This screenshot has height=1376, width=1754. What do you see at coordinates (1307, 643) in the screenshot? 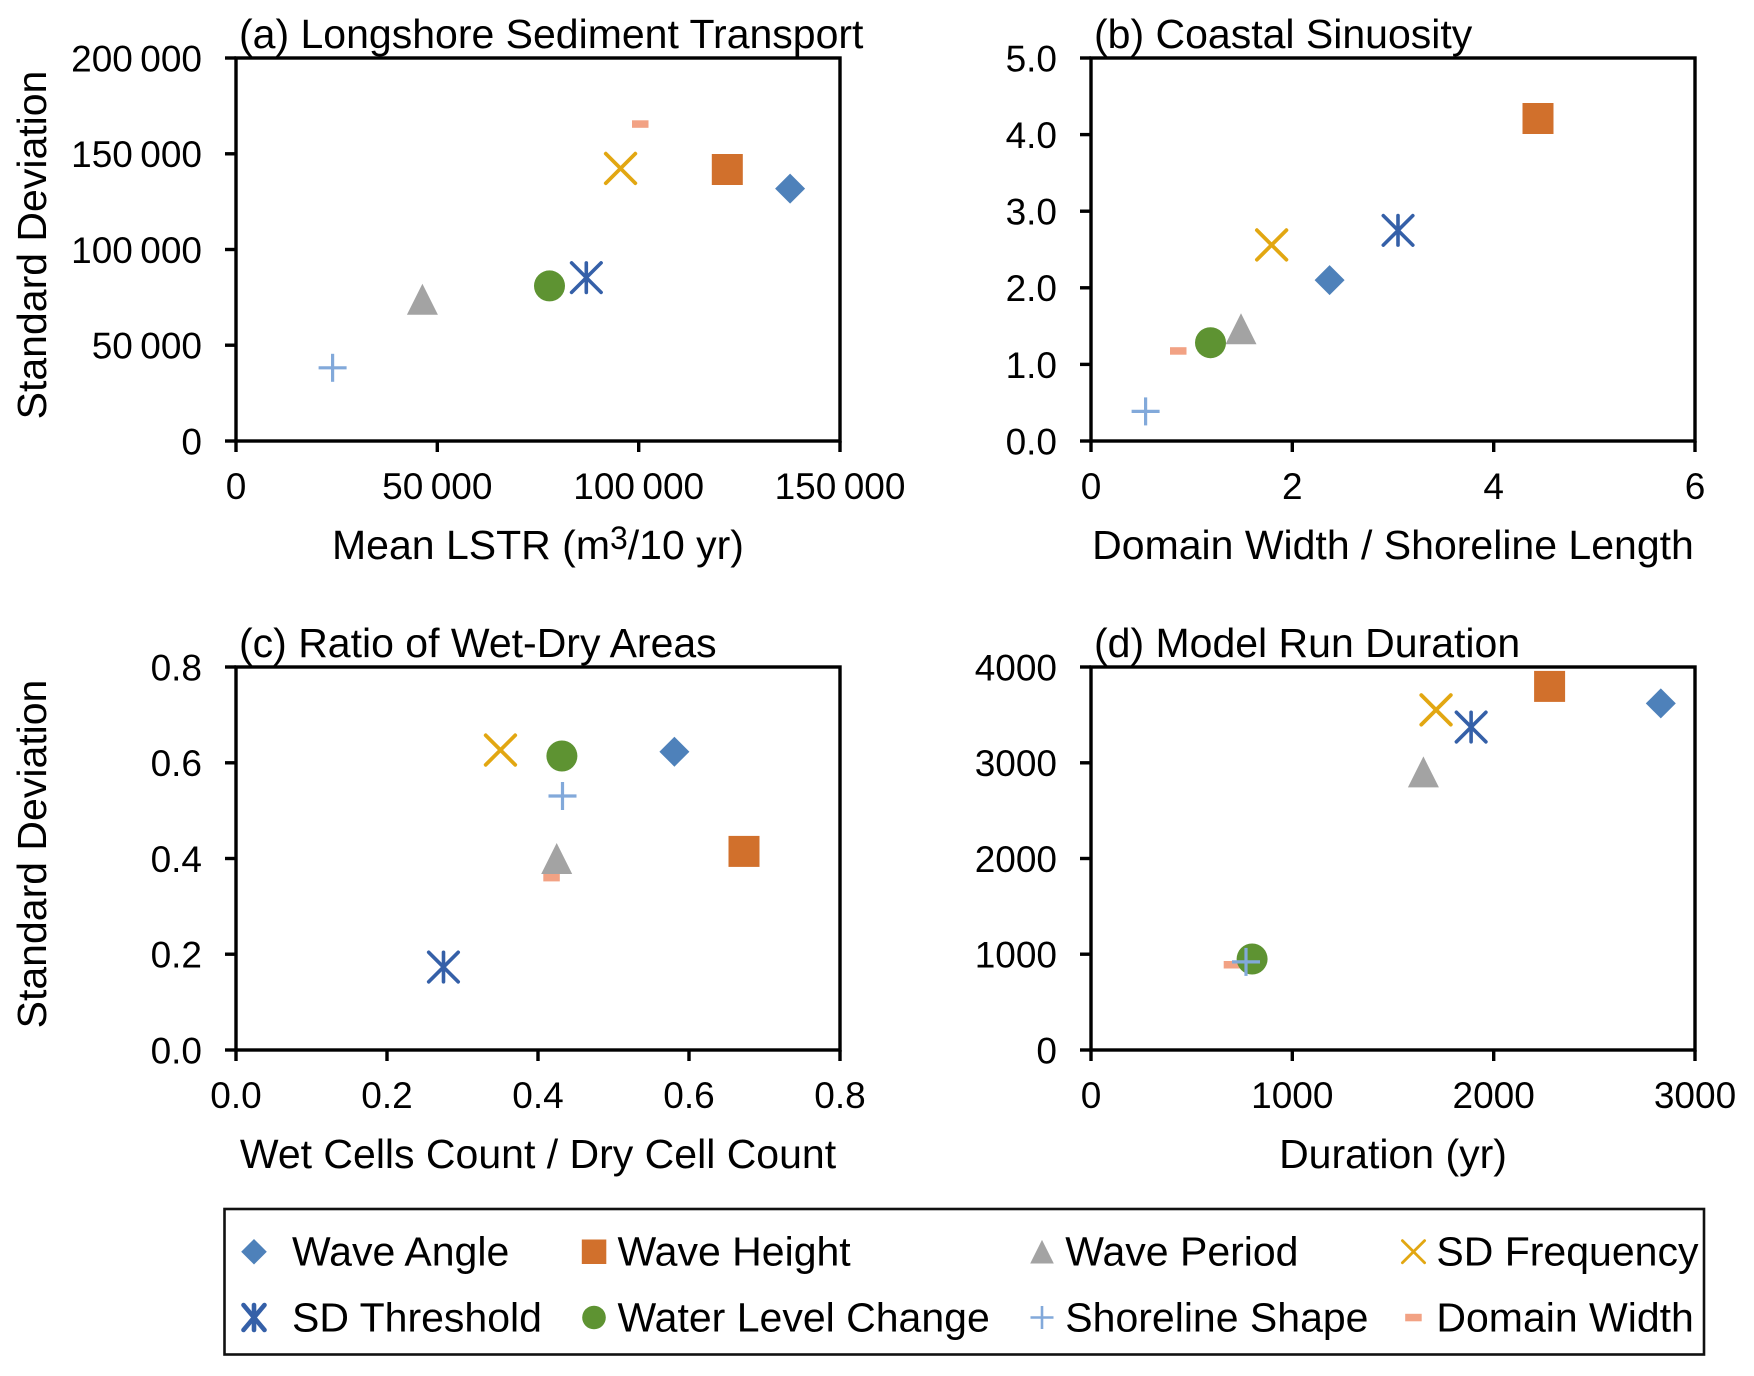
I see `svg-text: (d) Model Run Duration` at bounding box center [1307, 643].